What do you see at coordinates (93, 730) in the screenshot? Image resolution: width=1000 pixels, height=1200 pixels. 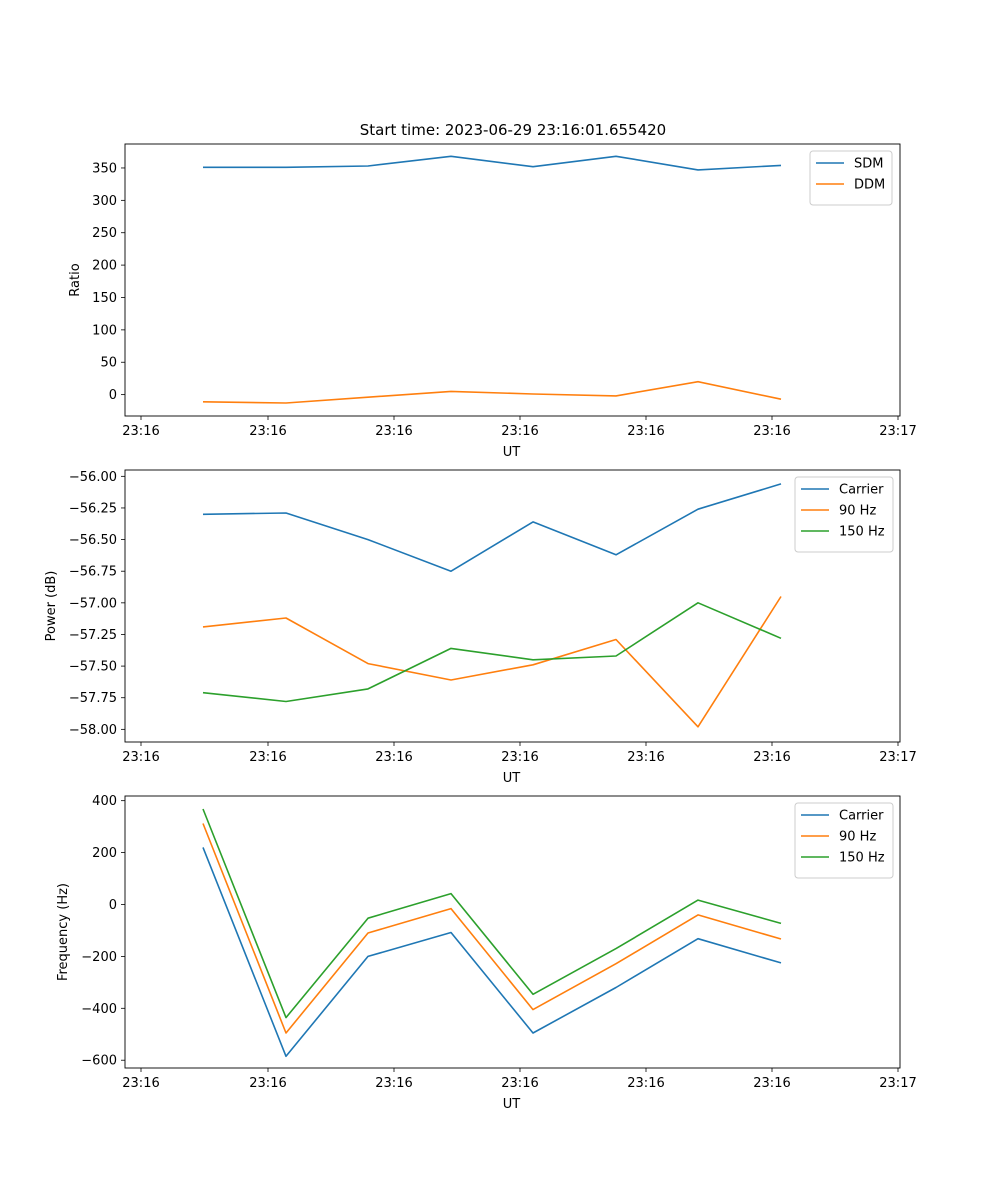 I see `y-tick-label: −58.00` at bounding box center [93, 730].